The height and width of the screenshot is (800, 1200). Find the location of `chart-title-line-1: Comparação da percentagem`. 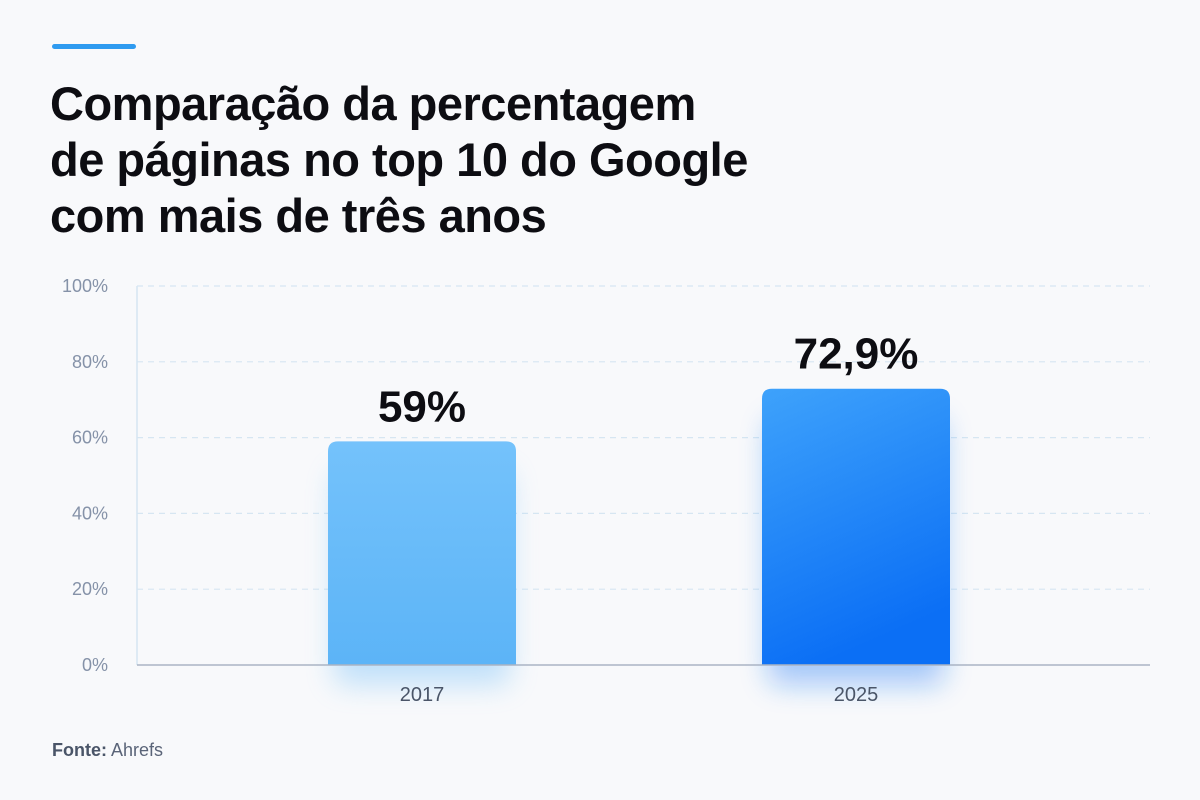

chart-title-line-1: Comparação da percentagem is located at coordinates (373, 103).